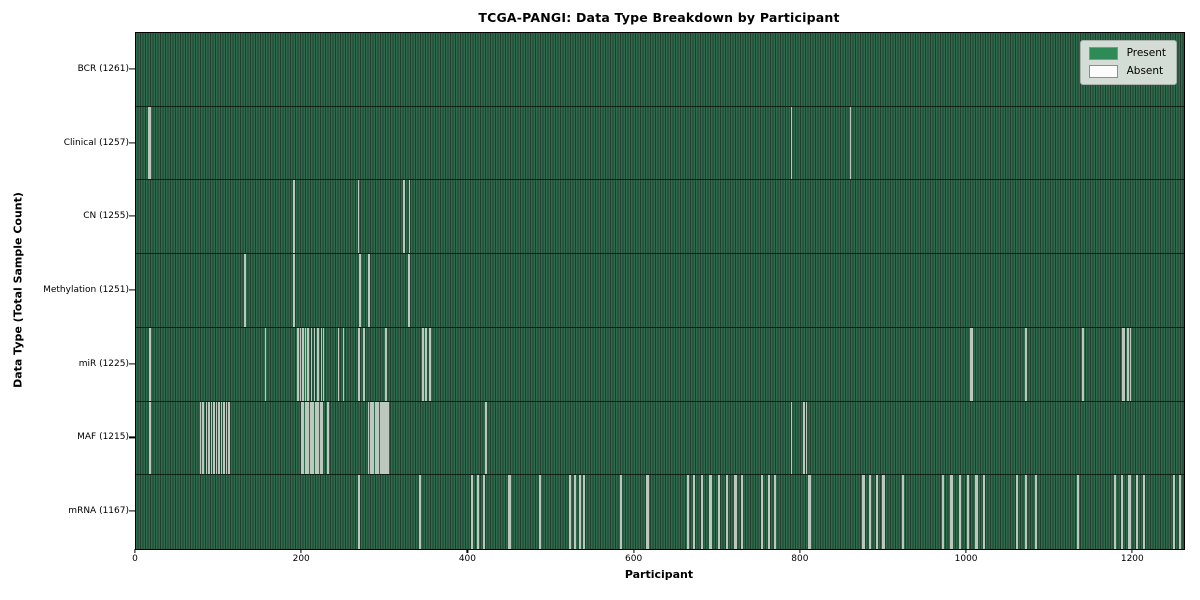 The width and height of the screenshot is (1200, 600). What do you see at coordinates (1128, 62) in the screenshot?
I see `legend: Present Absent` at bounding box center [1128, 62].